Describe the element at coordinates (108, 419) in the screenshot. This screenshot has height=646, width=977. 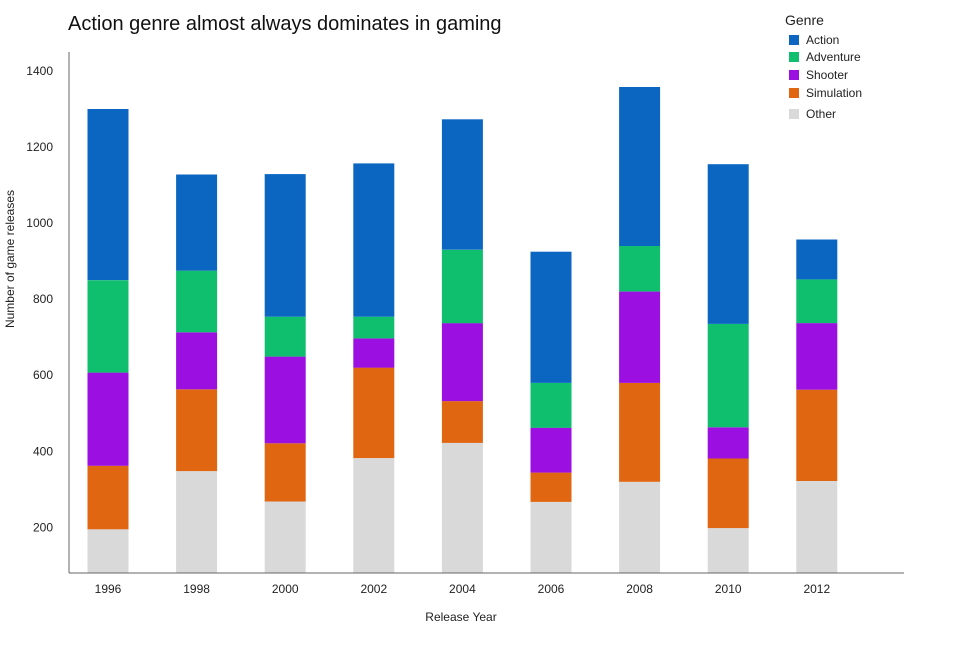
I see `bar-segment-shooter-1996` at that location.